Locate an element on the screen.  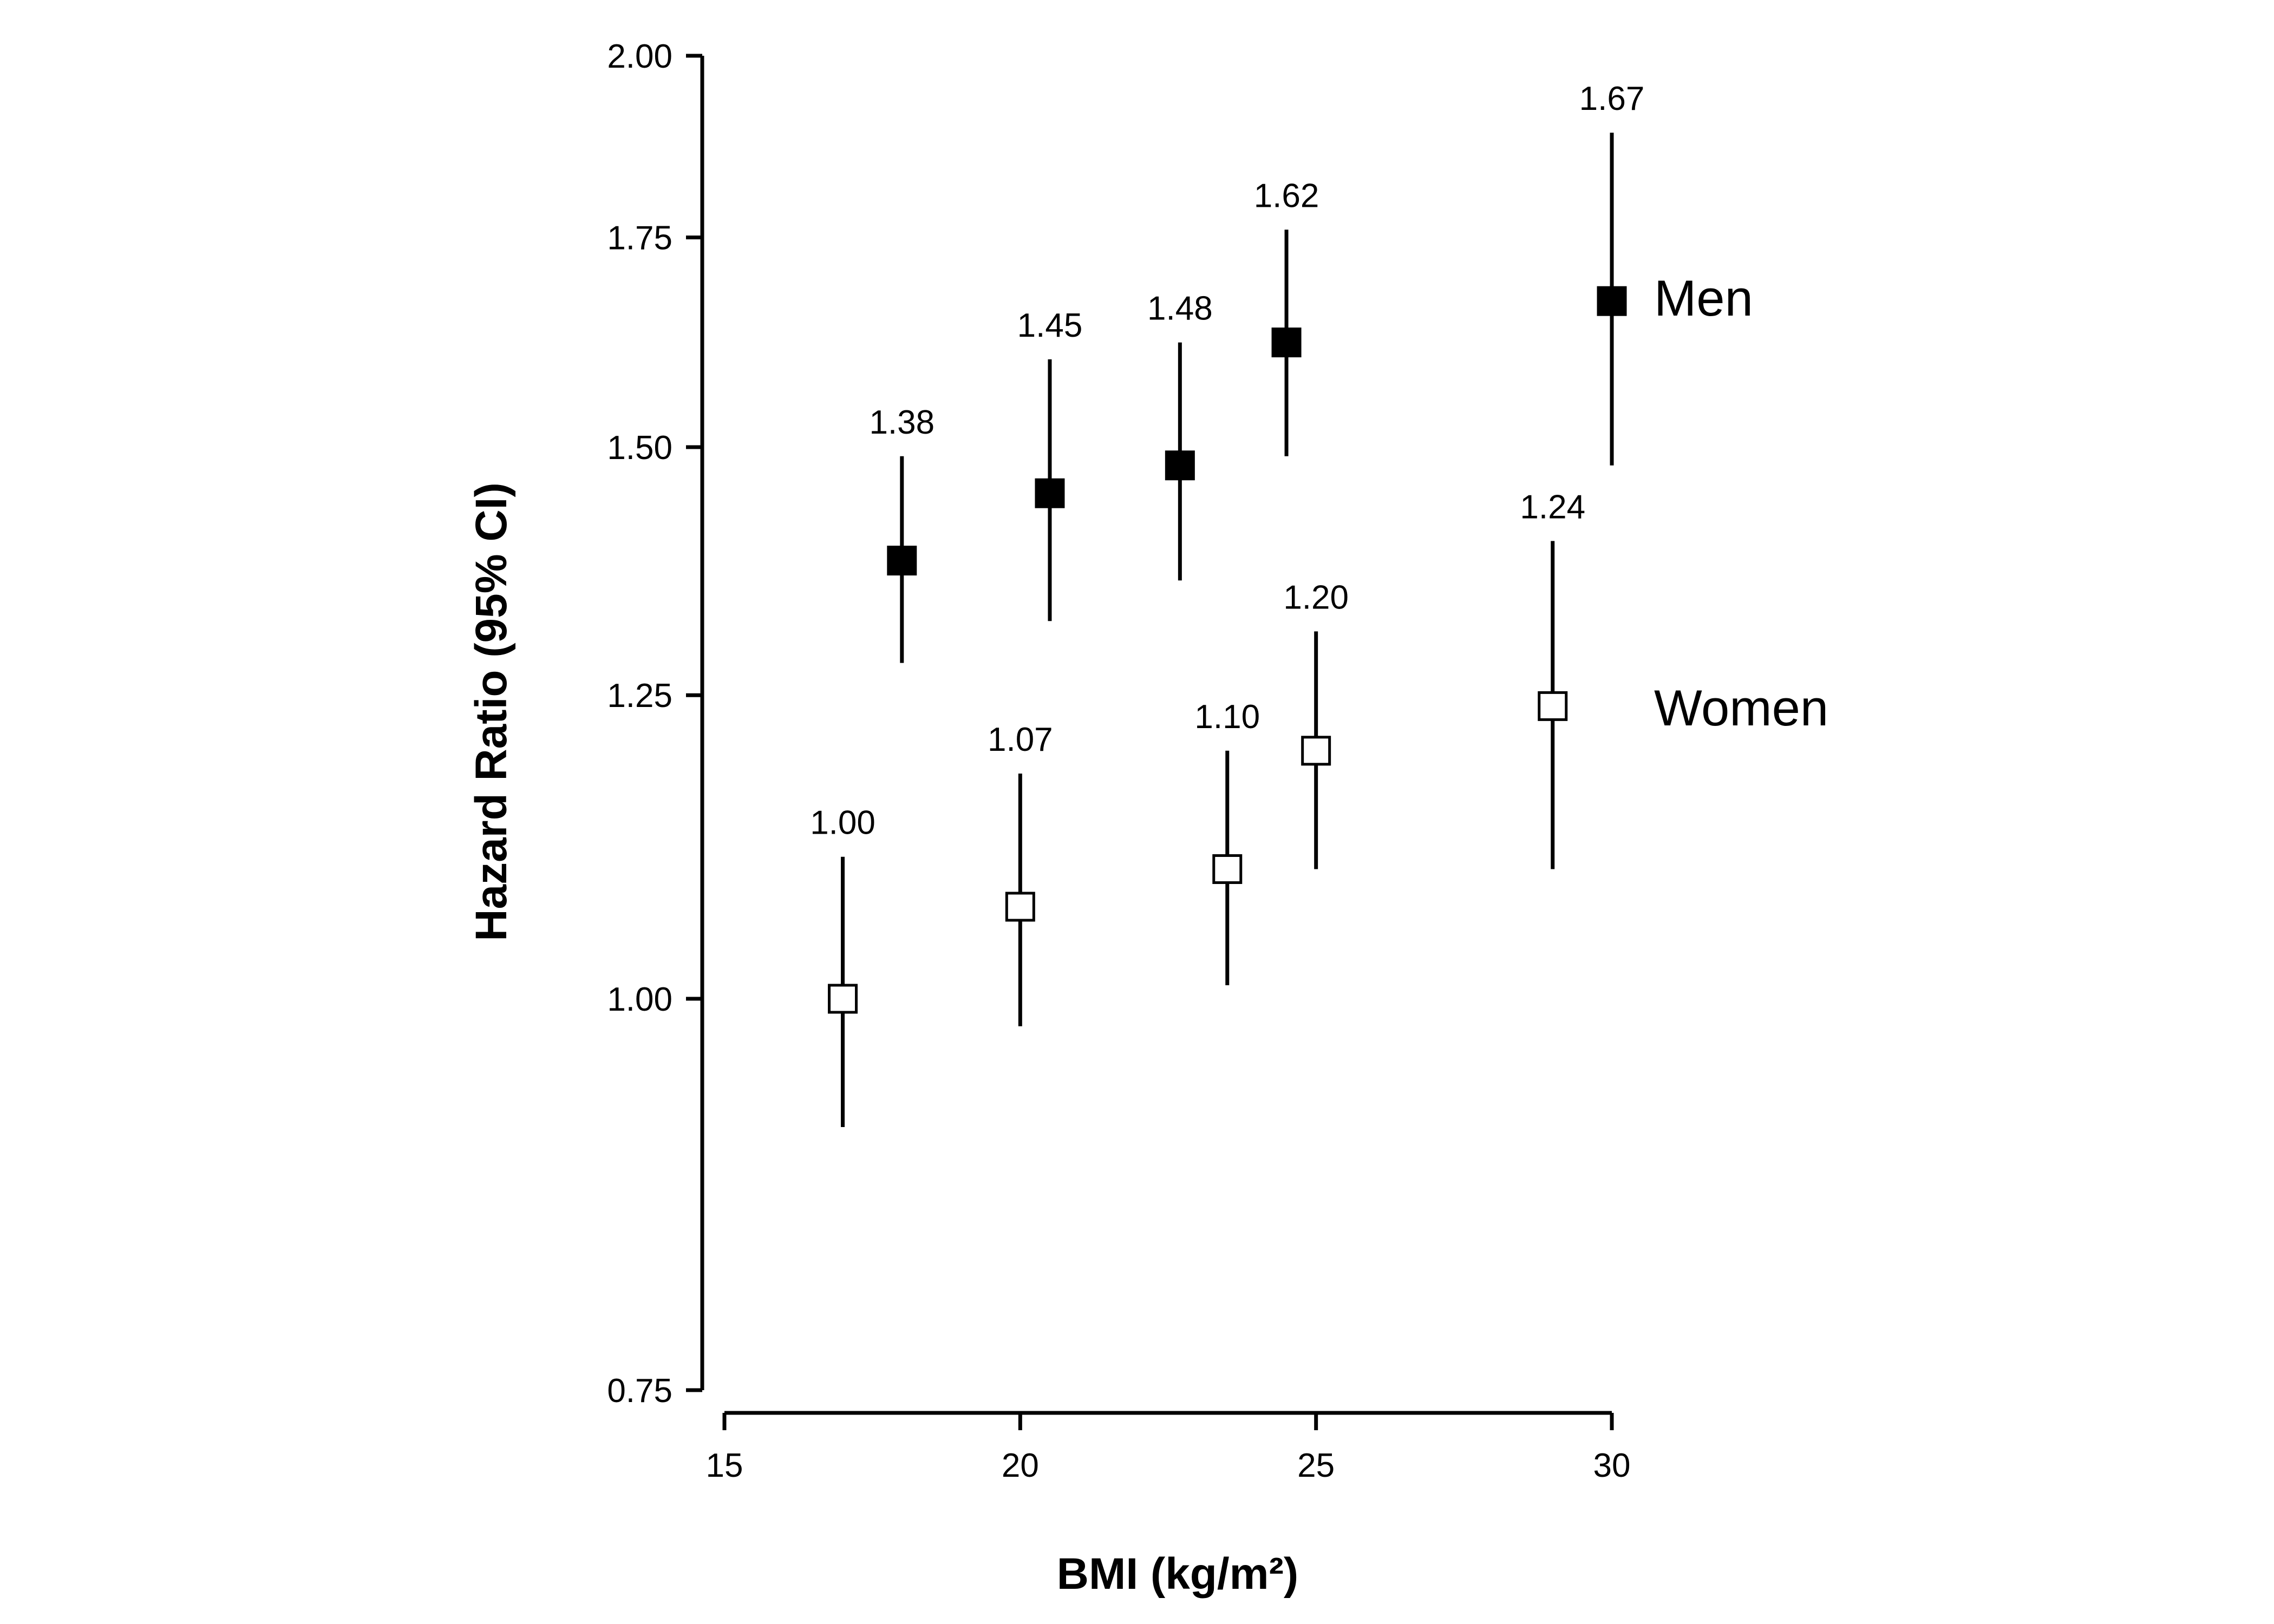
x-tick-label: 15 is located at coordinates (725, 1465).